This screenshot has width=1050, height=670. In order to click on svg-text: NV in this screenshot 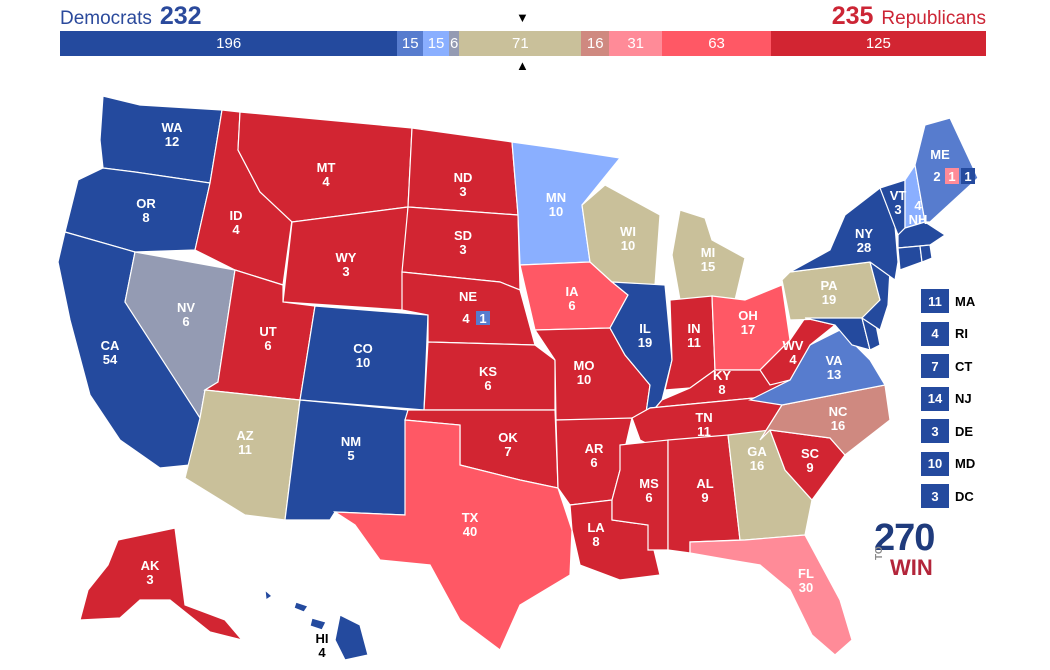, I will do `click(186, 307)`.